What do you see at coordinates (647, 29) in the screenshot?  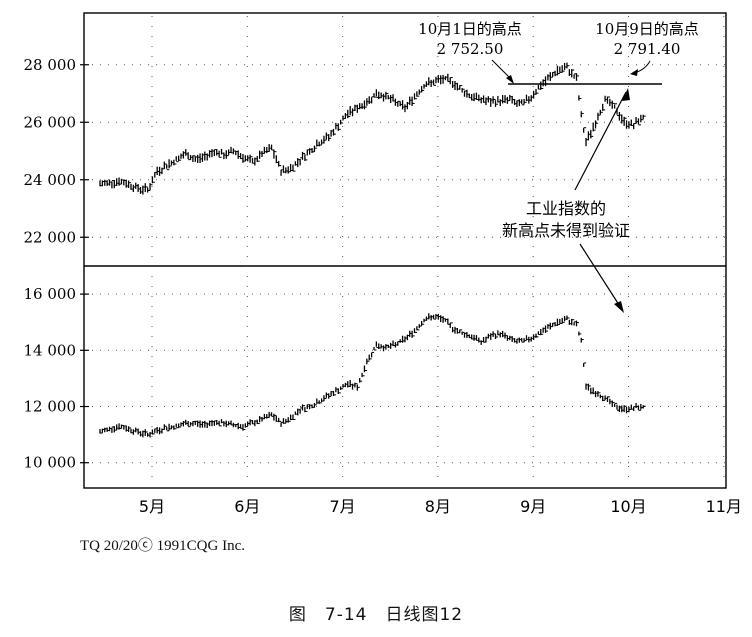 I see `annotation-oct9-title: 10月9日的高点` at bounding box center [647, 29].